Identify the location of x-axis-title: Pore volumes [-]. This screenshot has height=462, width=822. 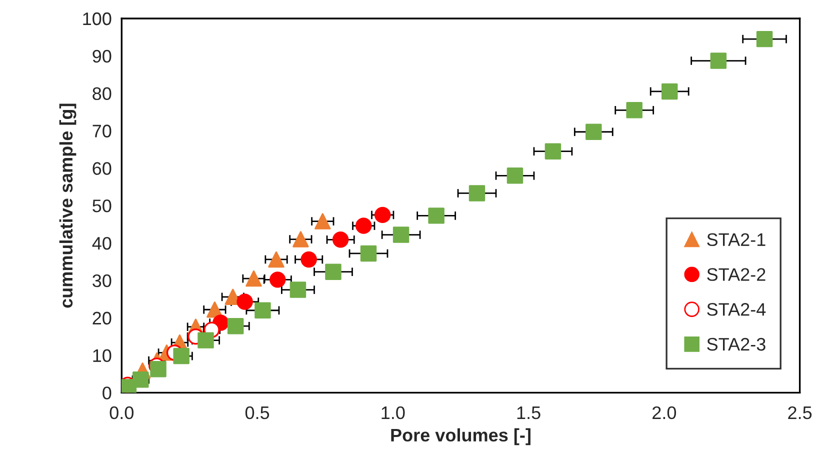
(460, 437).